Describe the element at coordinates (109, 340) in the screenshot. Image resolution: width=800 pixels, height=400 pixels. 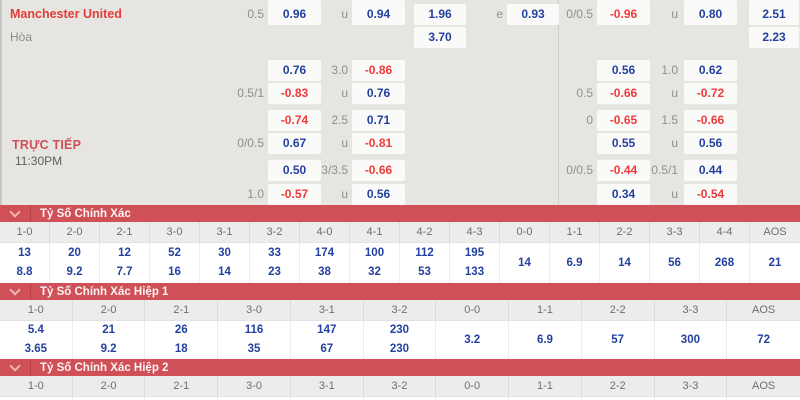
I see `score-odds-cell: 21 9.2` at that location.